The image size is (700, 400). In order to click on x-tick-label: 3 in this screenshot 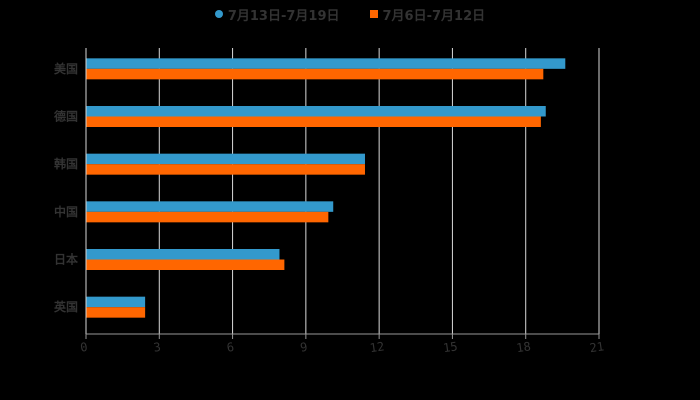, I will do `click(157, 347)`.